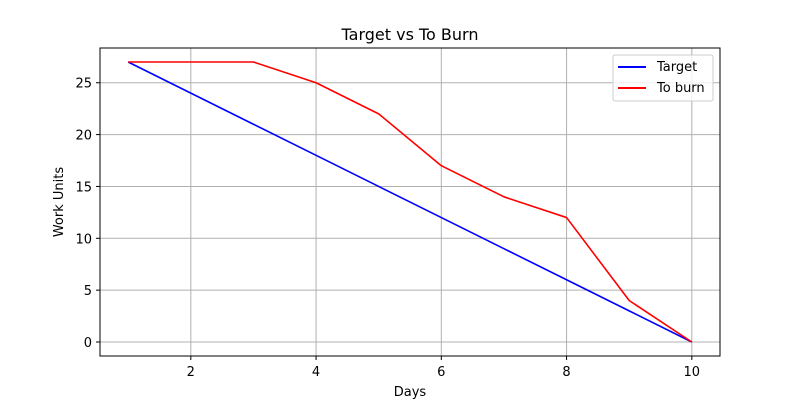 This screenshot has height=400, width=800. Describe the element at coordinates (410, 392) in the screenshot. I see `x-axis-label: Days` at that location.